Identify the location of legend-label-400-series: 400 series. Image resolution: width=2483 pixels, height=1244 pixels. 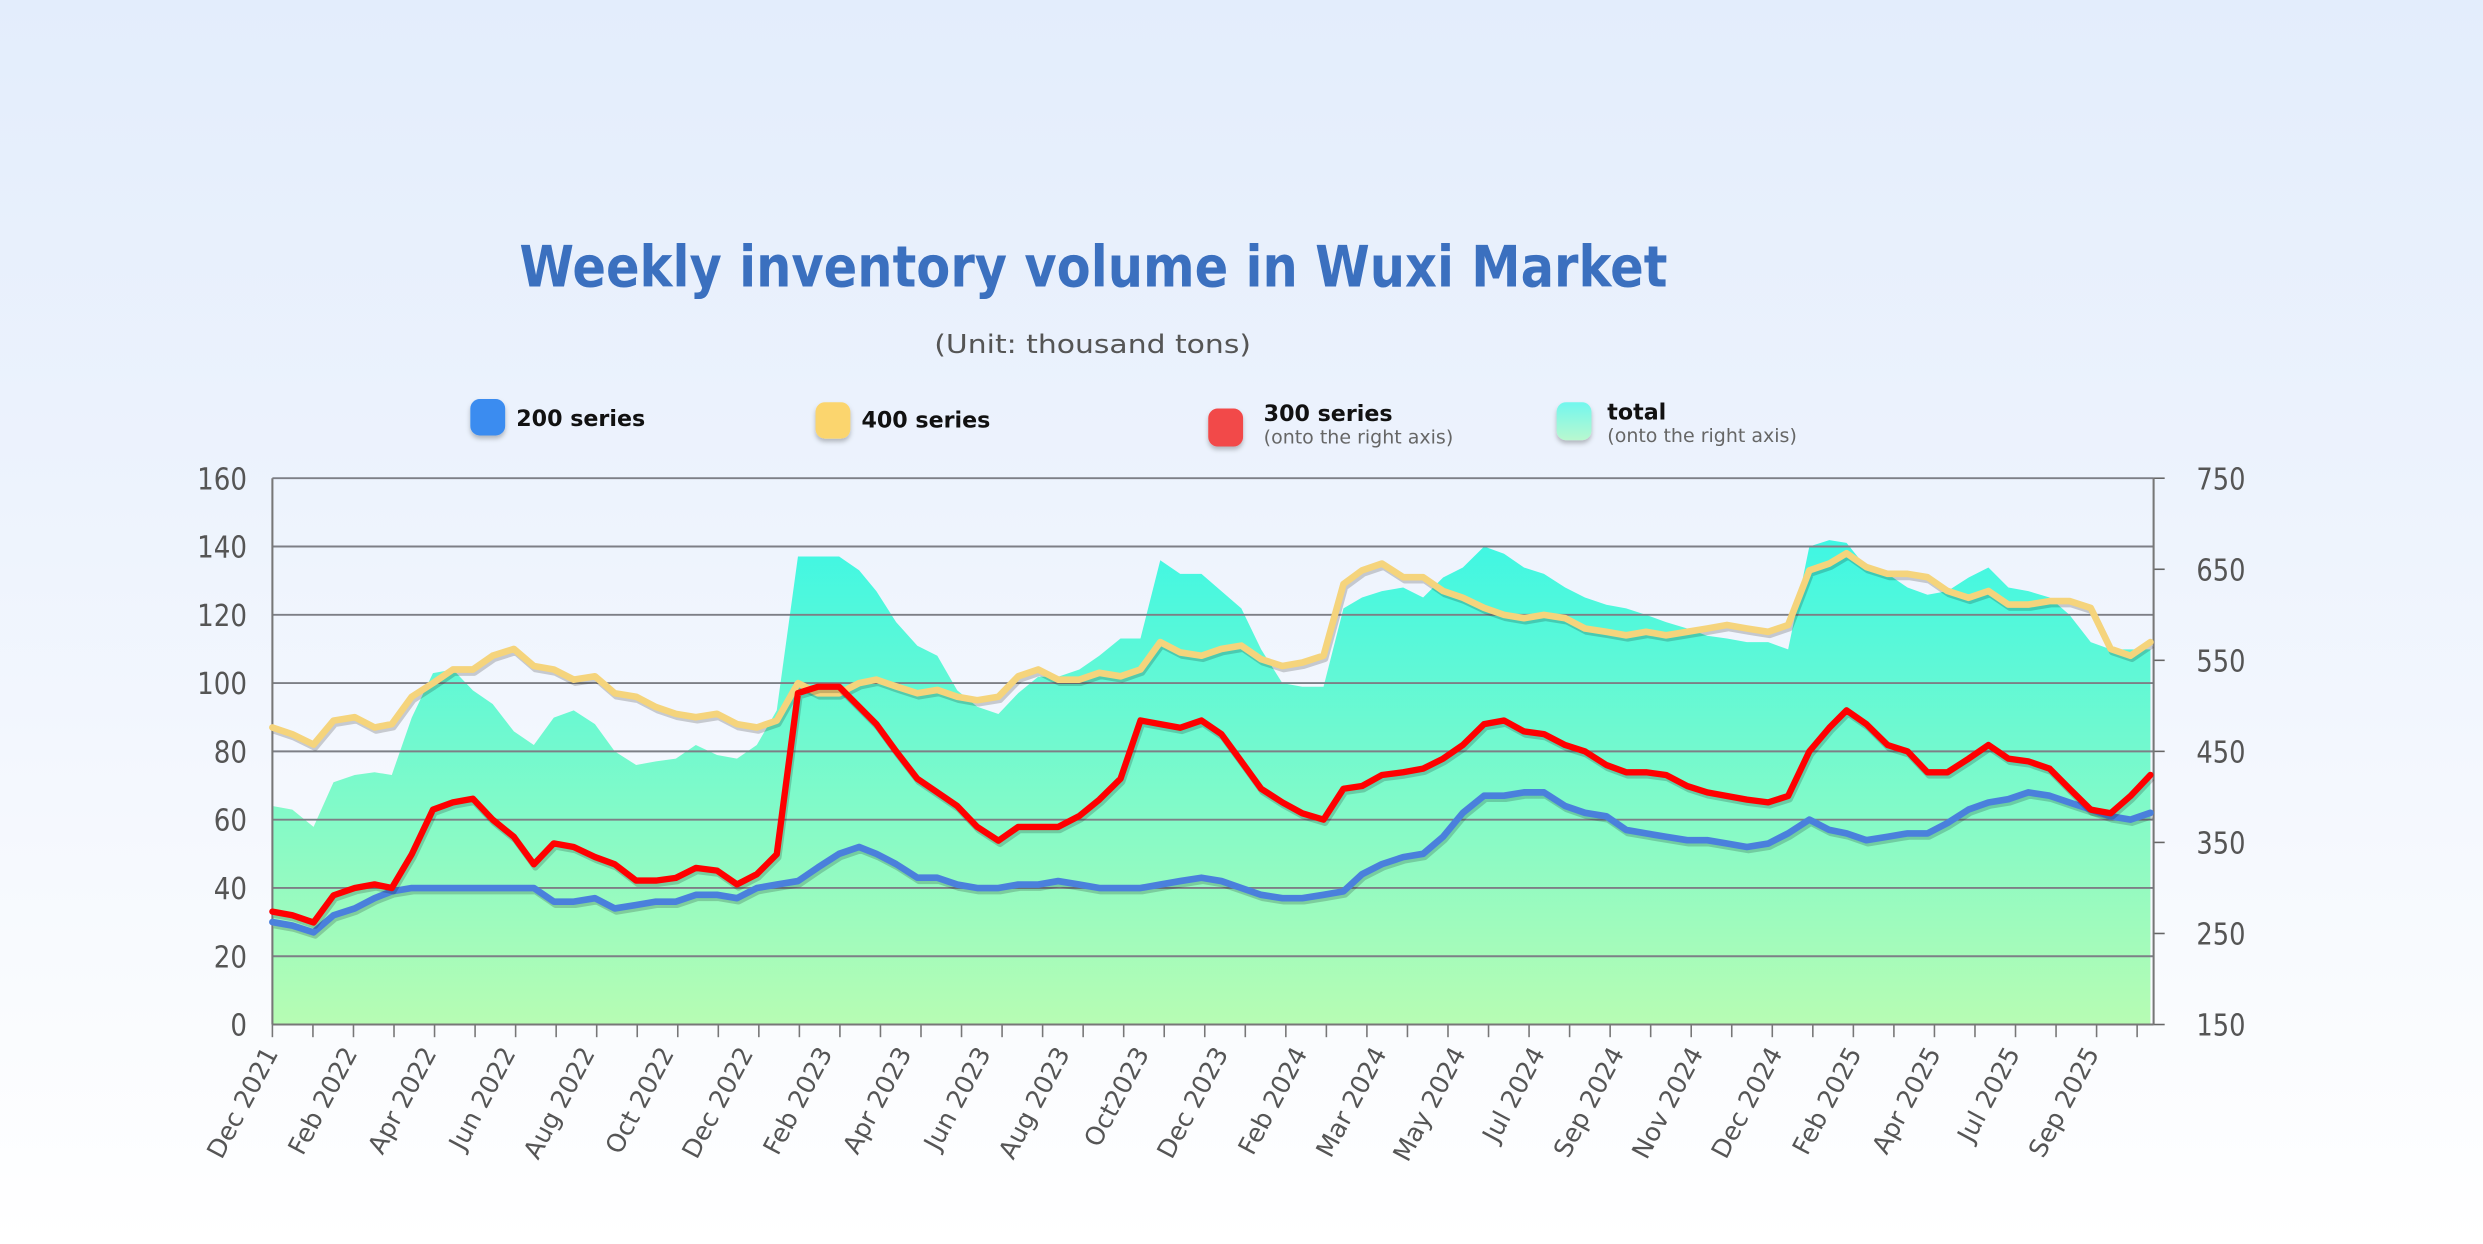
(925, 421).